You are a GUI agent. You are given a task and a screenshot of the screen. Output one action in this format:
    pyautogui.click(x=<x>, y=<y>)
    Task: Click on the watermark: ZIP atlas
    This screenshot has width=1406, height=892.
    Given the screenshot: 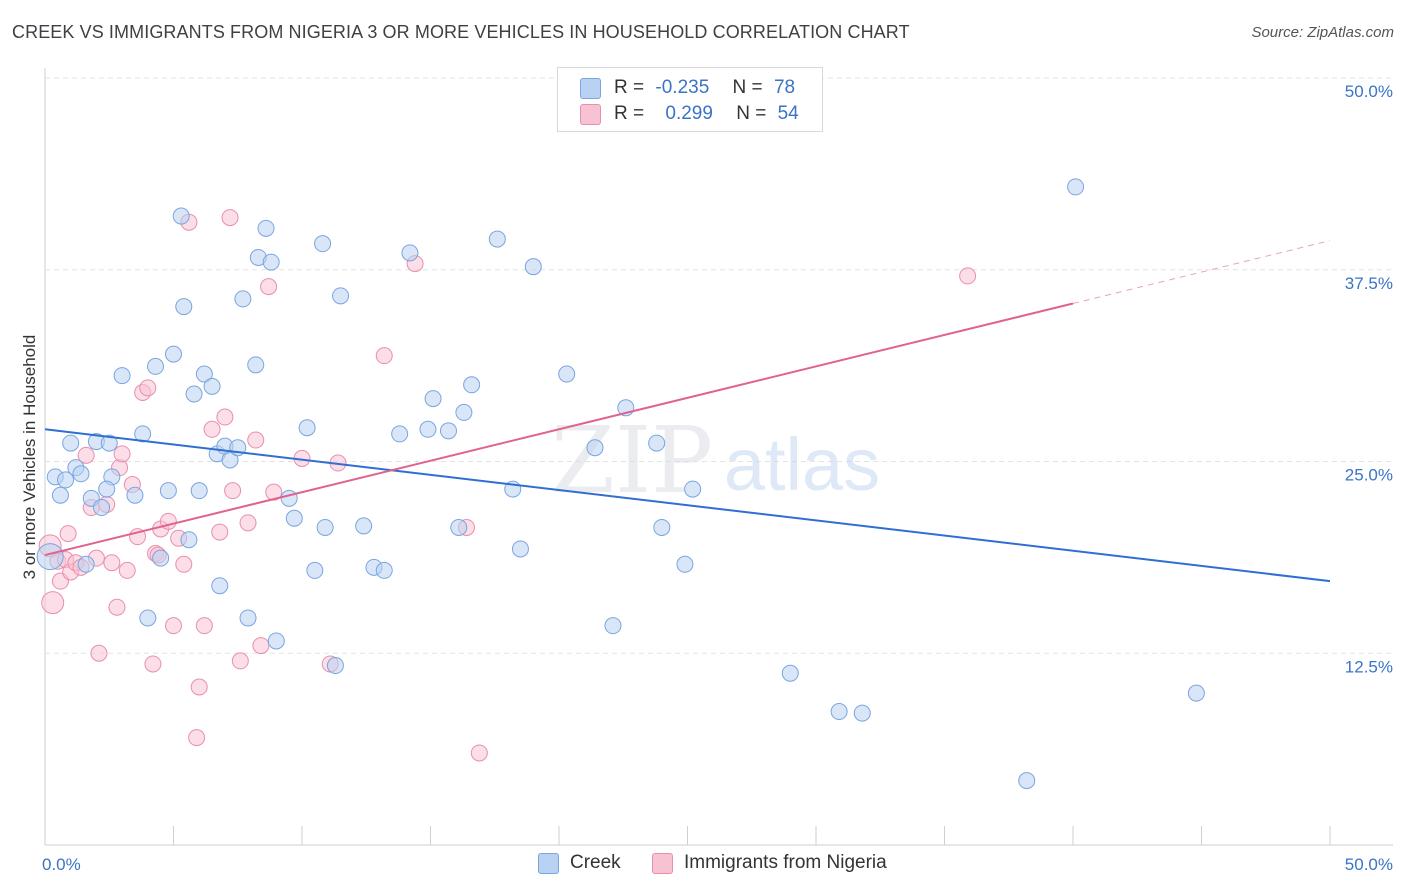 What is the action you would take?
    pyautogui.click(x=715, y=460)
    